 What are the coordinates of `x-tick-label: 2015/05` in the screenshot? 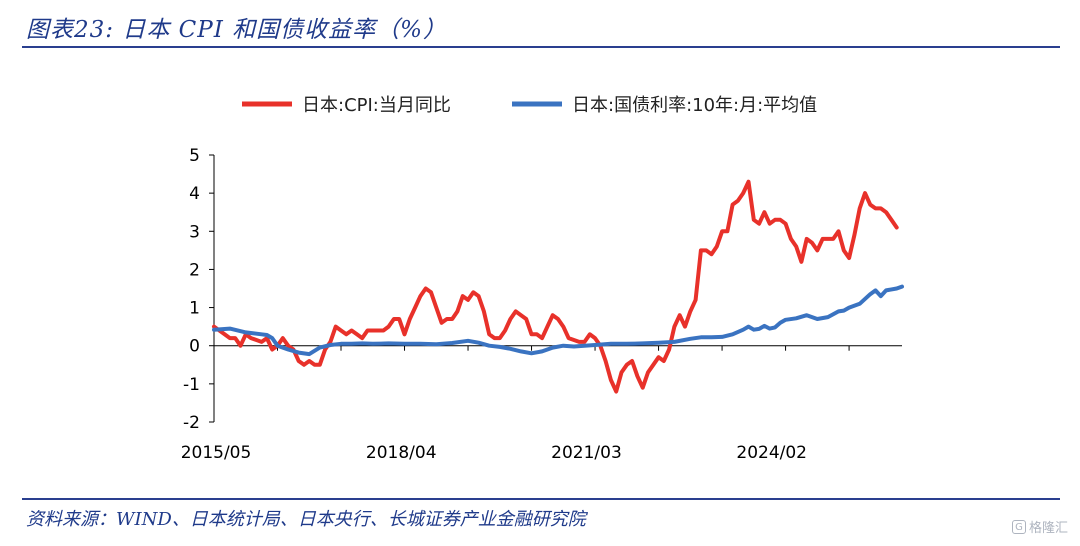 It's located at (216, 453).